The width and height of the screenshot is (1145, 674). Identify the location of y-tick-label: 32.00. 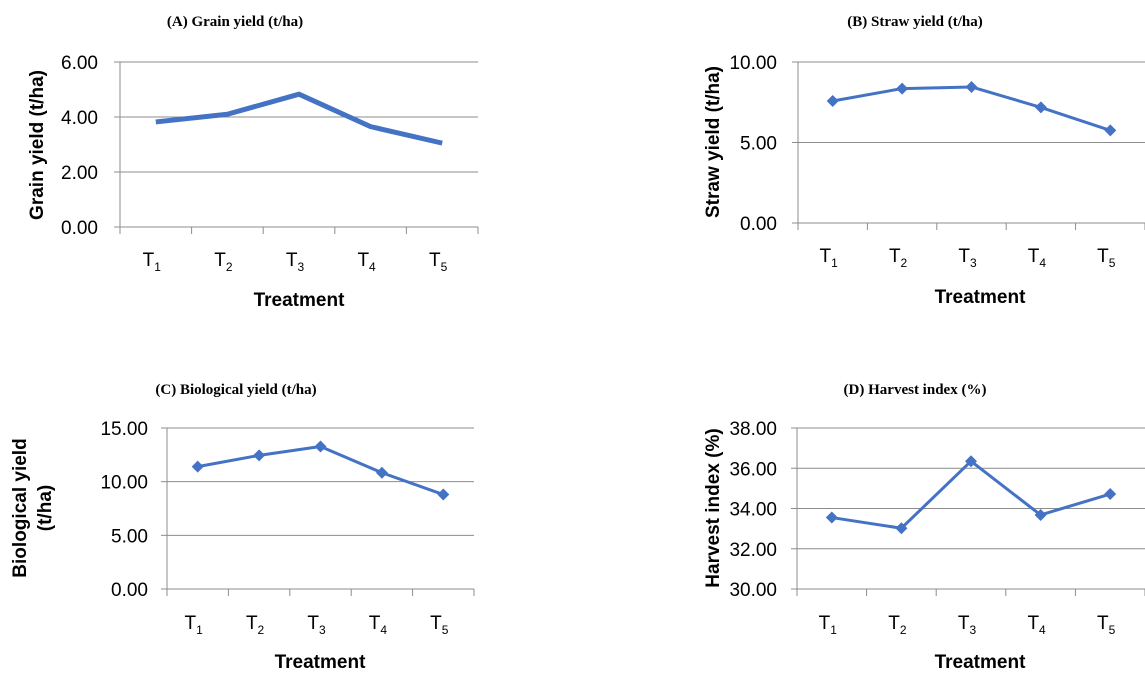
(753, 550).